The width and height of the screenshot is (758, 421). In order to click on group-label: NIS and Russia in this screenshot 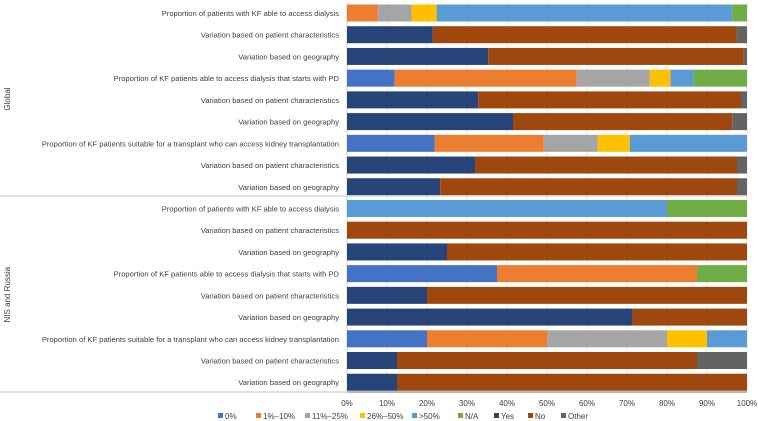, I will do `click(7, 294)`.